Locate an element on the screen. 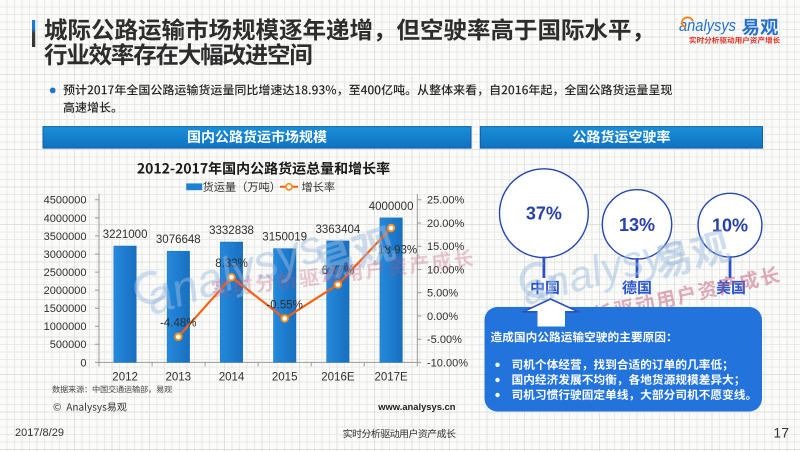  svg-text: 18.93% is located at coordinates (397, 251).